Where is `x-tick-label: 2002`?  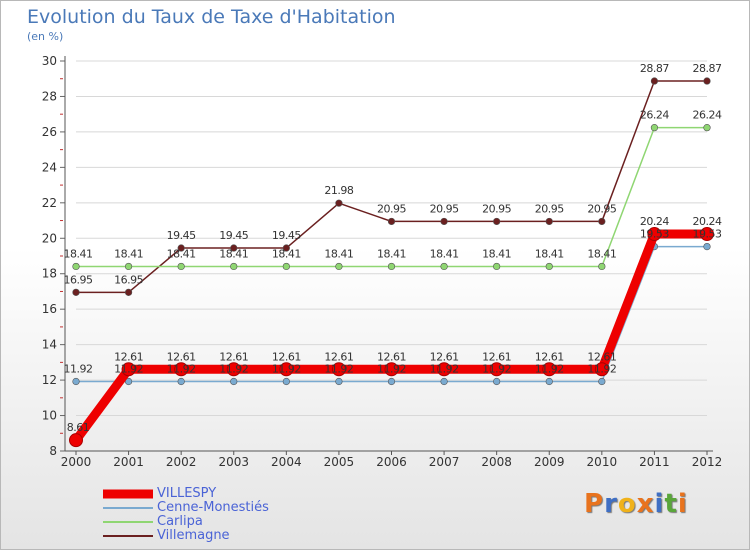 x-tick-label: 2002 is located at coordinates (181, 462).